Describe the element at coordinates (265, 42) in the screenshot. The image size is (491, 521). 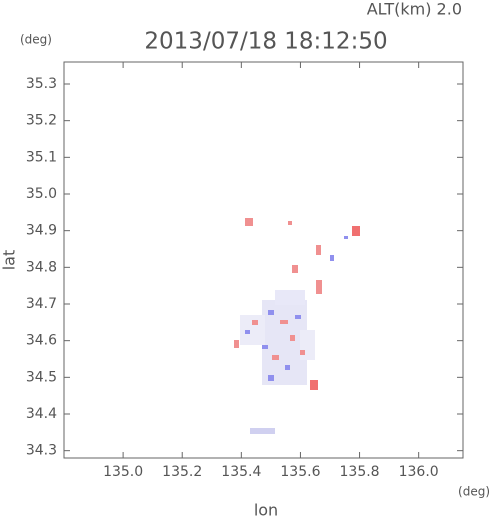
I see `chart-title: 2013/07/18 18:12:50` at that location.